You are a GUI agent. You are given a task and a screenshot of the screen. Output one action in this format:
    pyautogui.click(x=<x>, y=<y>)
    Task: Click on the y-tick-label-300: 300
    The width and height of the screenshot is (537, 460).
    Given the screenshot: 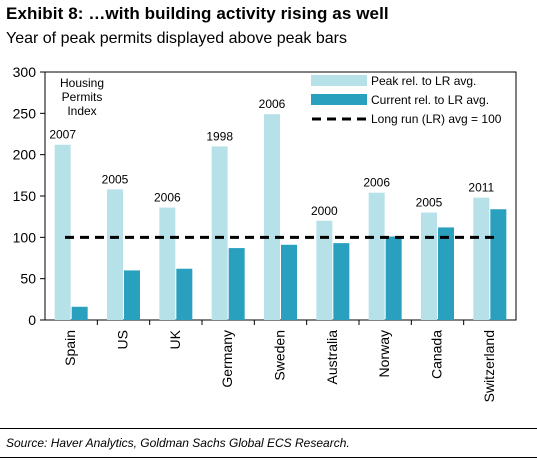 What is the action you would take?
    pyautogui.click(x=25, y=72)
    